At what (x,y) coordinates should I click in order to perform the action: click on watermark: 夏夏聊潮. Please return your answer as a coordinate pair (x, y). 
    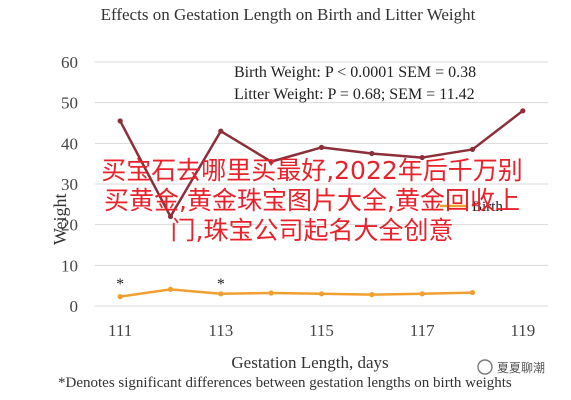
    Looking at the image, I should click on (511, 367).